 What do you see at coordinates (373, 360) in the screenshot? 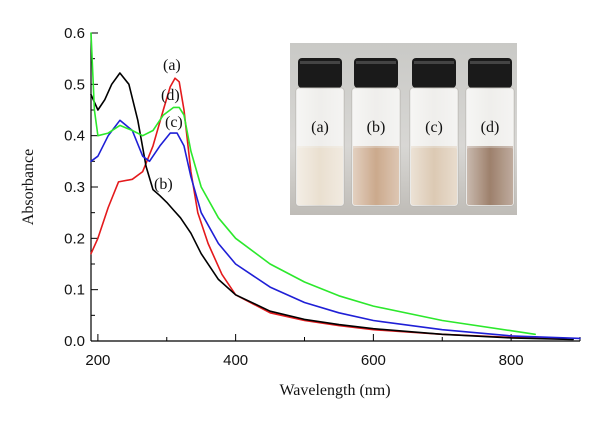
I see `x-tick-label: 600` at bounding box center [373, 360].